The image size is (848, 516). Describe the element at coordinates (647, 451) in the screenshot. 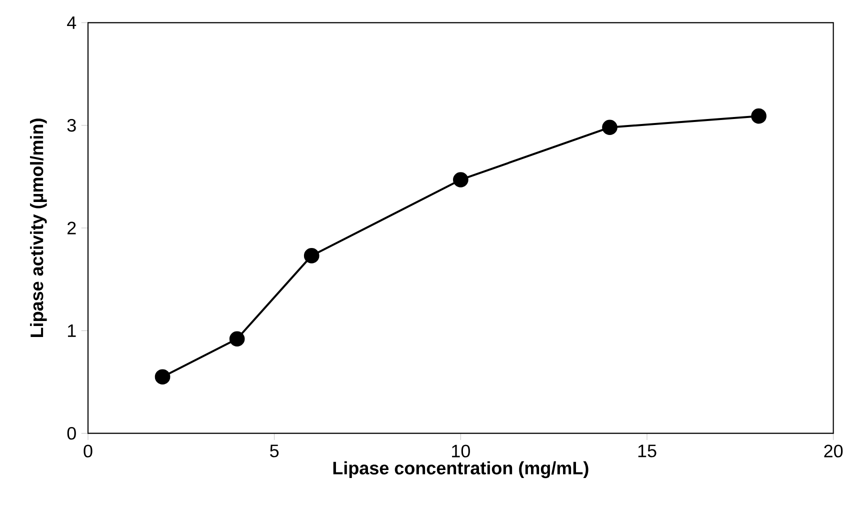

I see `x-tick-label: 15` at that location.